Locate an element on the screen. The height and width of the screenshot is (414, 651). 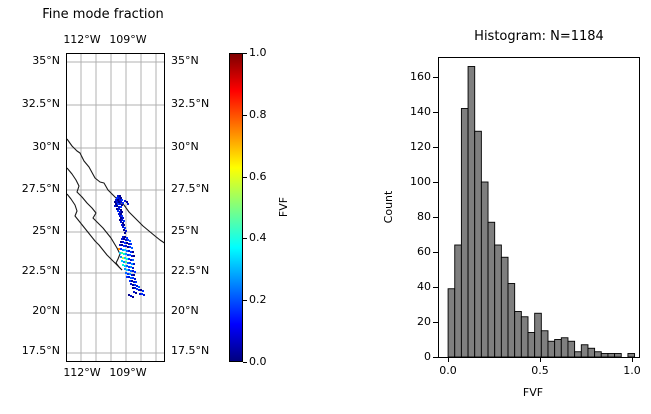
colorbar-tick-label: 0.8 is located at coordinates (258, 114).